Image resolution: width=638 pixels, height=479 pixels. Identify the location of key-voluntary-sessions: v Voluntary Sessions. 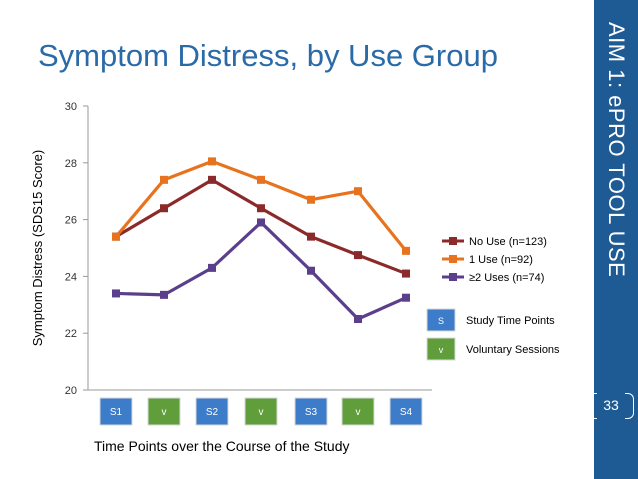
(493, 349).